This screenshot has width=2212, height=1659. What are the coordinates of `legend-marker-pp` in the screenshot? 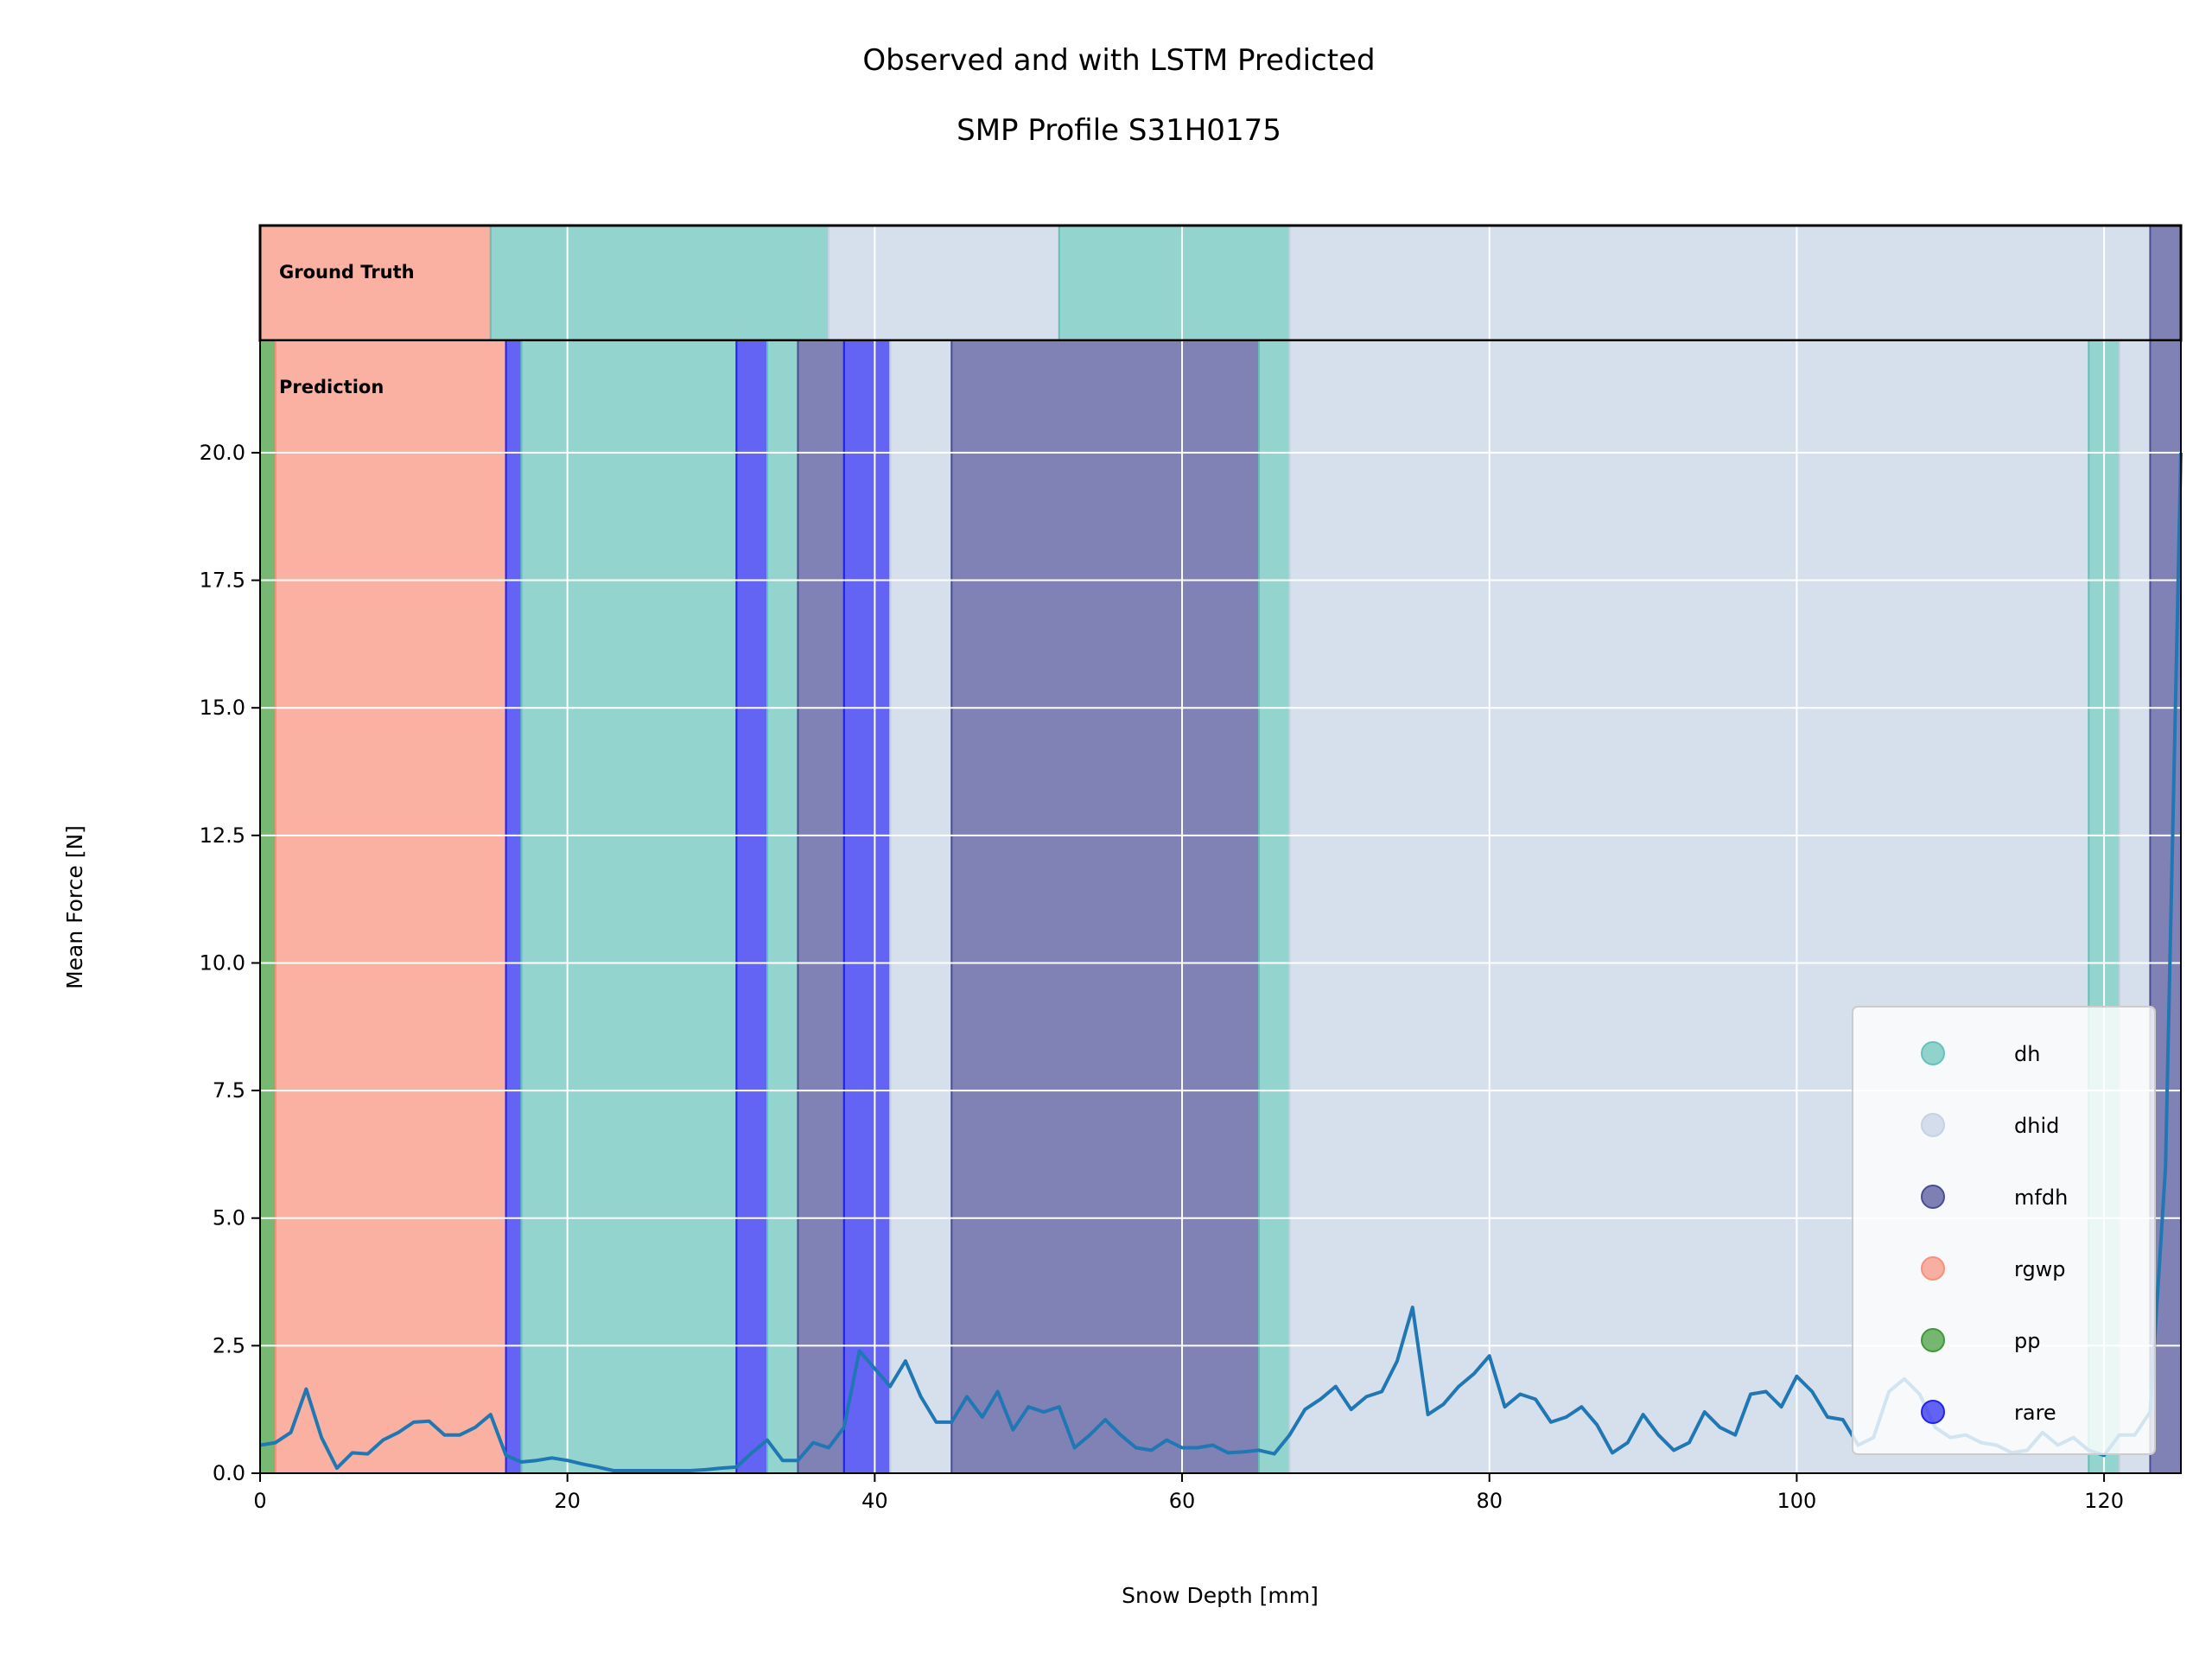 It's located at (1933, 1340).